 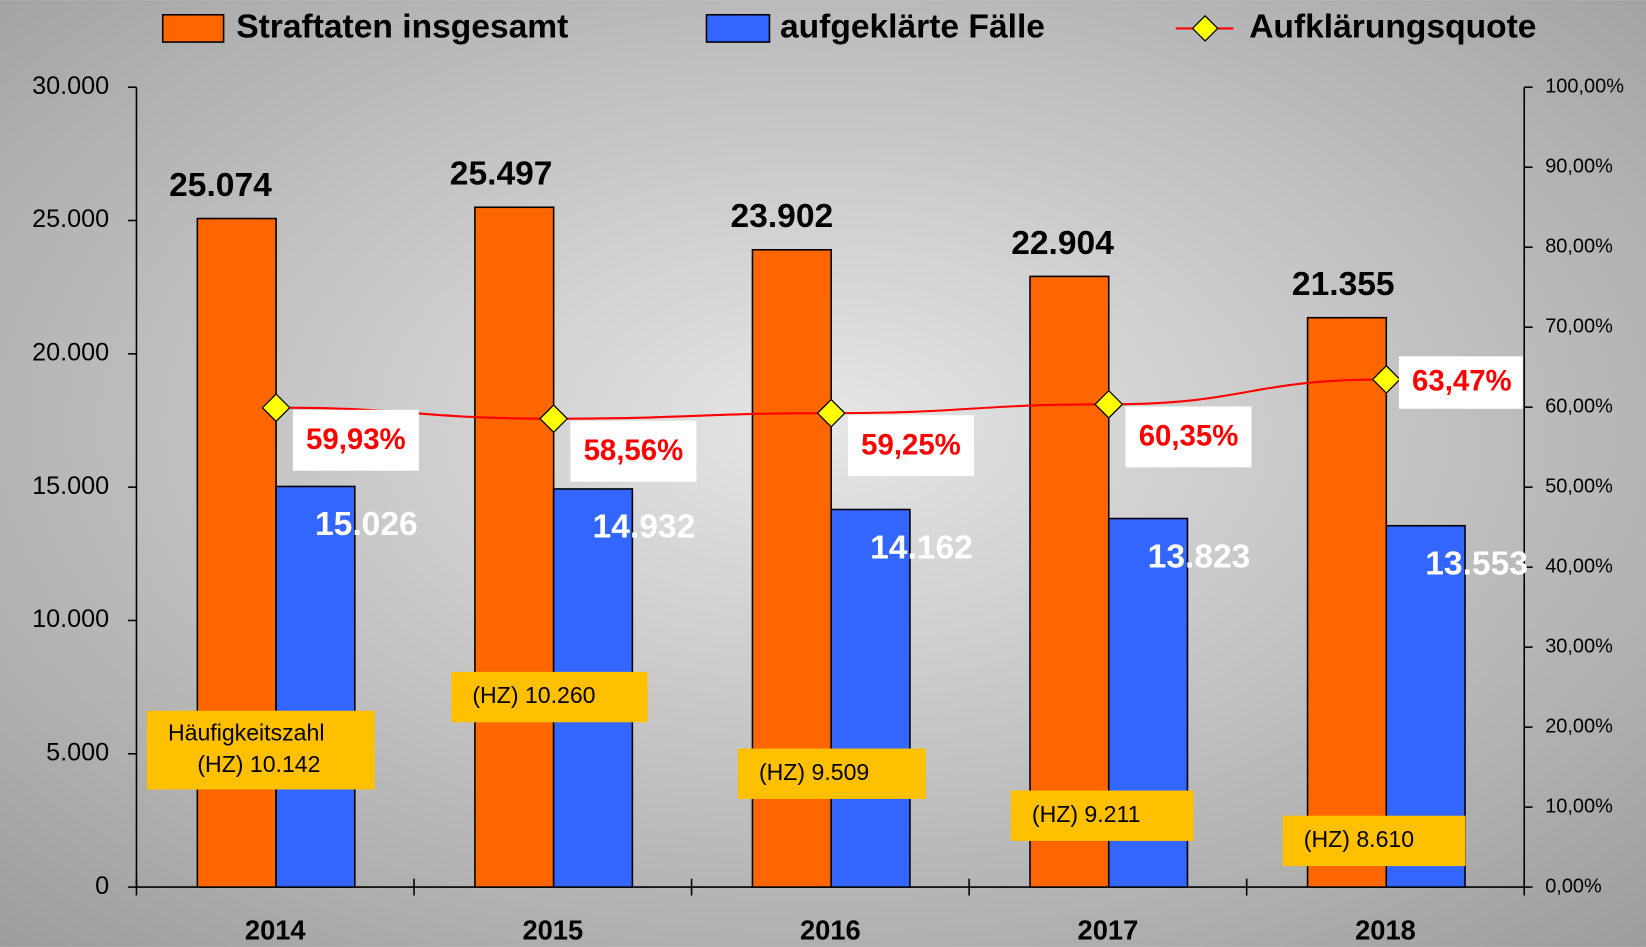 What do you see at coordinates (1199, 556) in the screenshot?
I see `value-label: 13.823` at bounding box center [1199, 556].